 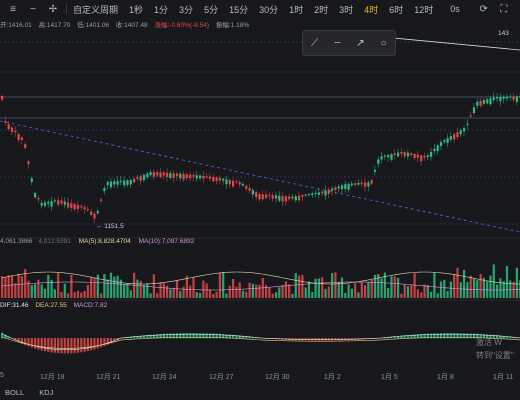 I want to click on refresh-icon: ⟳, so click(x=483, y=9).